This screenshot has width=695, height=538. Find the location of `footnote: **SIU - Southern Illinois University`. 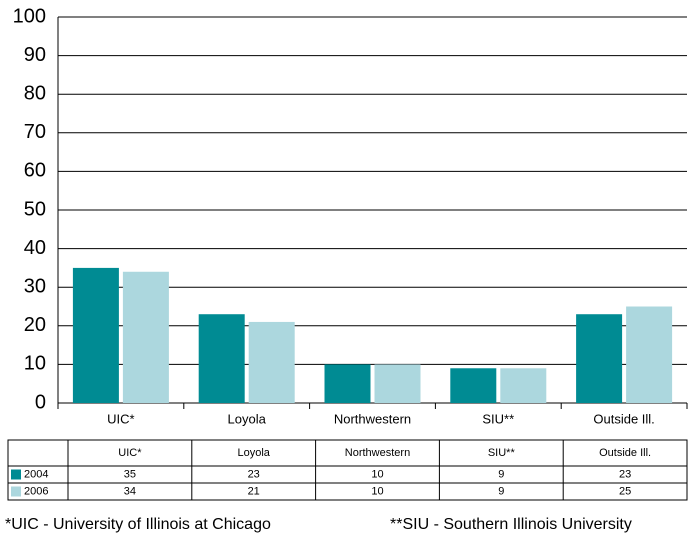

footnote: **SIU - Southern Illinois University is located at coordinates (511, 524).